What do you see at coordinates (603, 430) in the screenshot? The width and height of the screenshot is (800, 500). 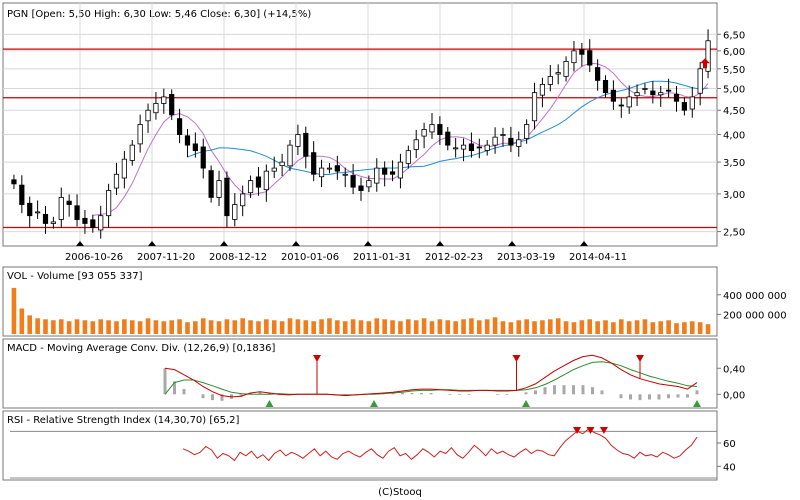 I see `overbought-triangle-icon` at bounding box center [603, 430].